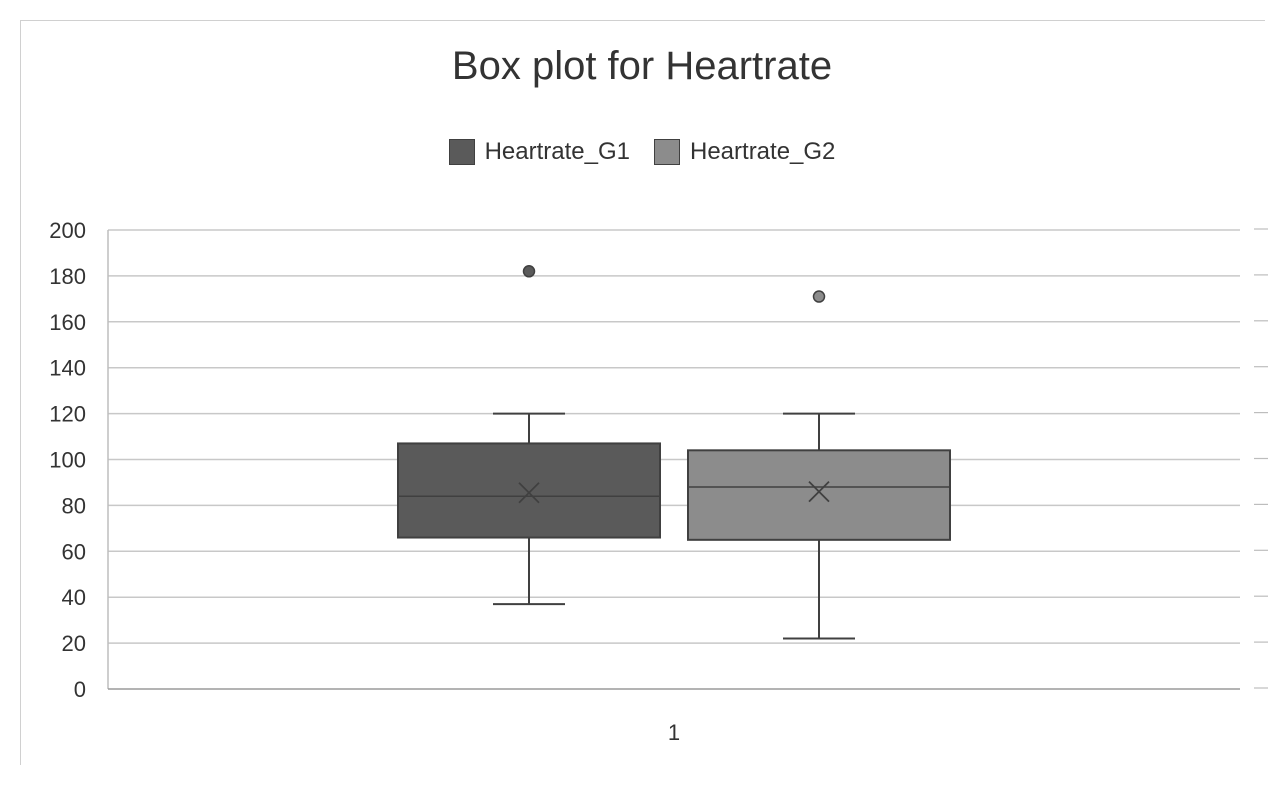 This screenshot has width=1284, height=788. What do you see at coordinates (642, 152) in the screenshot?
I see `legend: Heartrate_G1 Heartrate_G2` at bounding box center [642, 152].